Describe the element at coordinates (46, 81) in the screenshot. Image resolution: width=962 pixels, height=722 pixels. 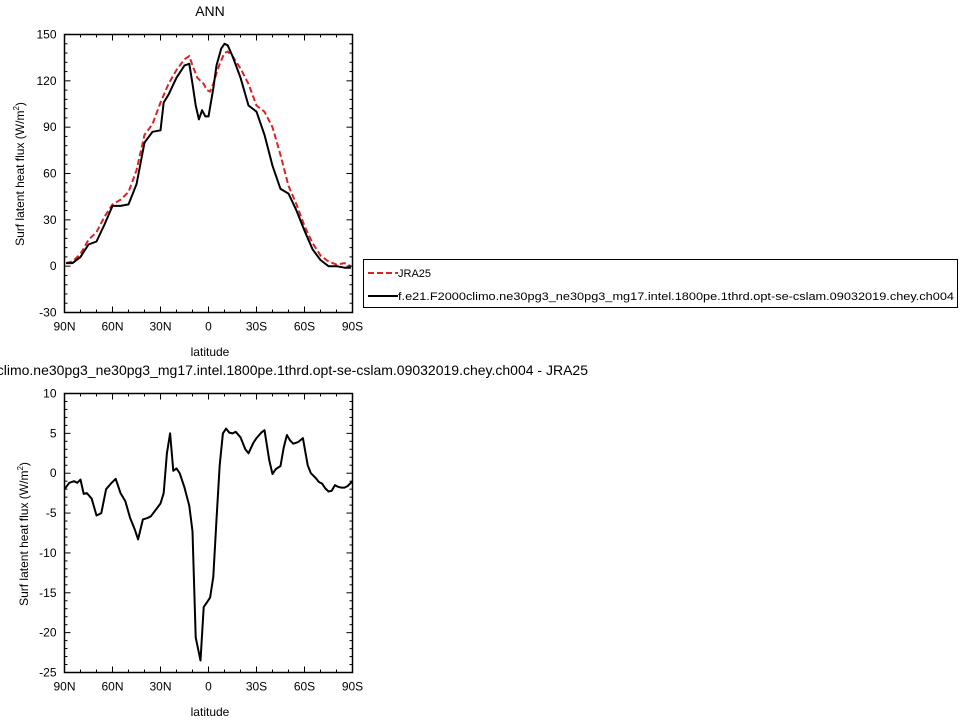
I see `top-y-tick-label: 120` at that location.